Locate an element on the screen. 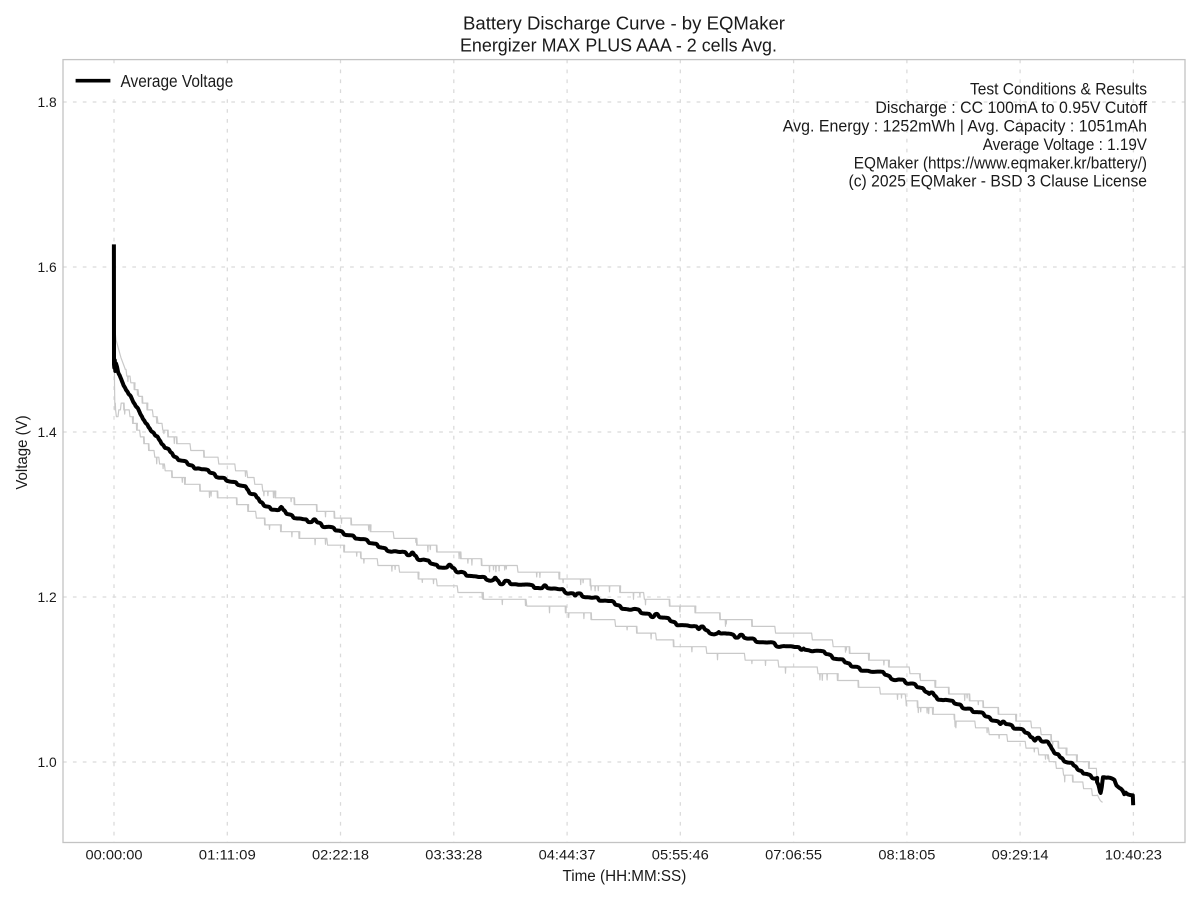 Image resolution: width=1200 pixels, height=905 pixels. svg-text: Average Voltage : 1.19V is located at coordinates (1065, 144).